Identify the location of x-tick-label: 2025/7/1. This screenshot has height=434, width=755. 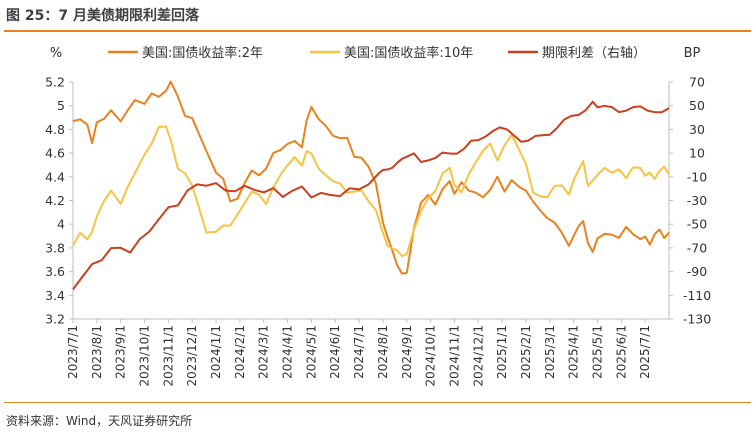
(645, 352).